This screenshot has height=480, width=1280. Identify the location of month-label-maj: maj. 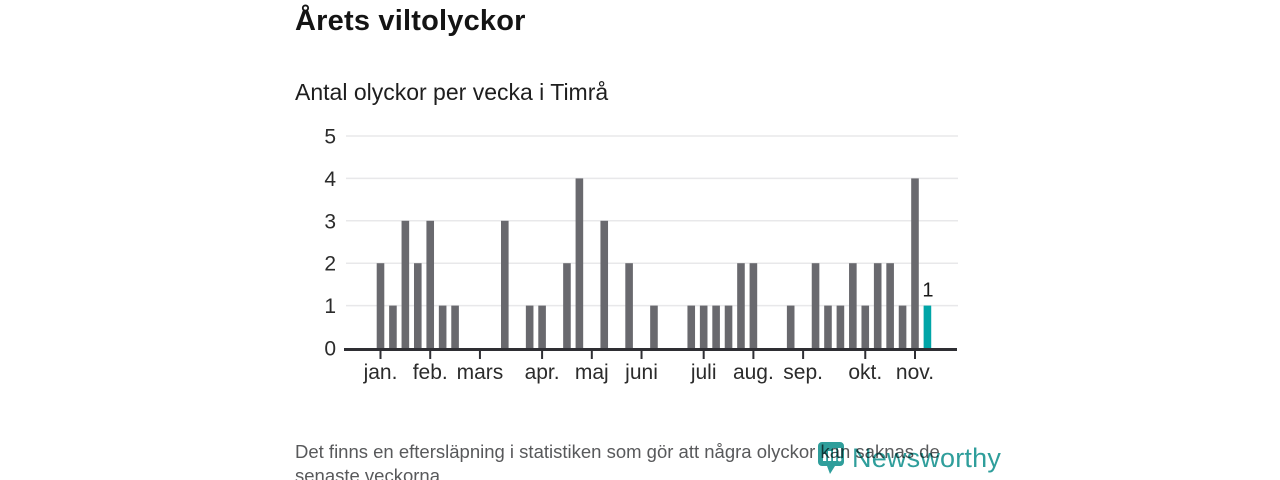
(592, 372).